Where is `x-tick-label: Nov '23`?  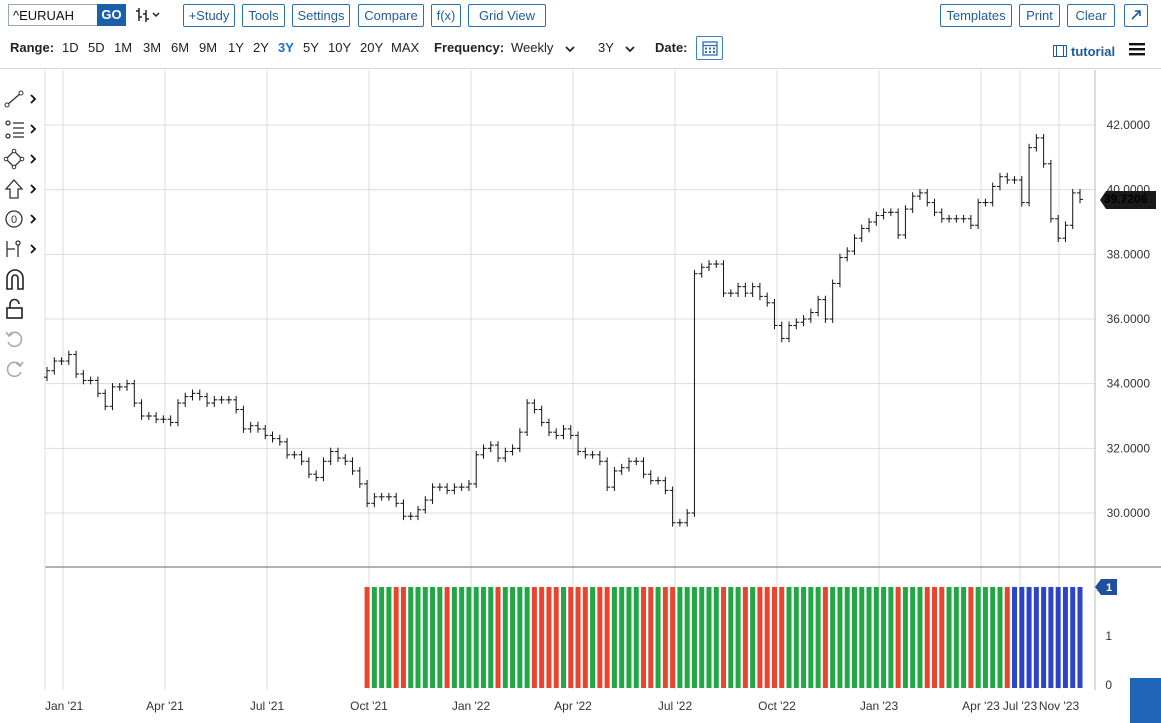 x-tick-label: Nov '23 is located at coordinates (1059, 706).